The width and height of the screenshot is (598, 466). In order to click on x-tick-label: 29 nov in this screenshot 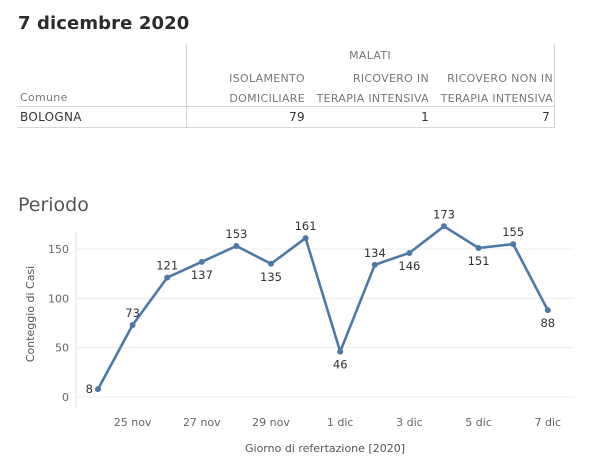, I will do `click(271, 422)`.